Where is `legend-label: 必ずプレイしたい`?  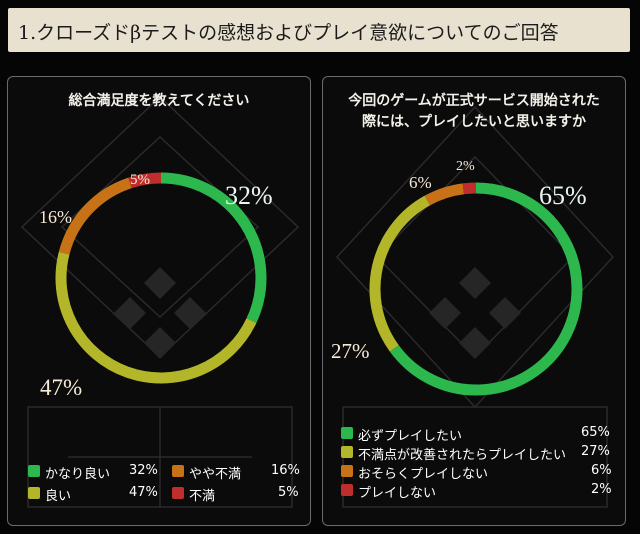
legend-label: 必ずプレイしたい is located at coordinates (410, 436).